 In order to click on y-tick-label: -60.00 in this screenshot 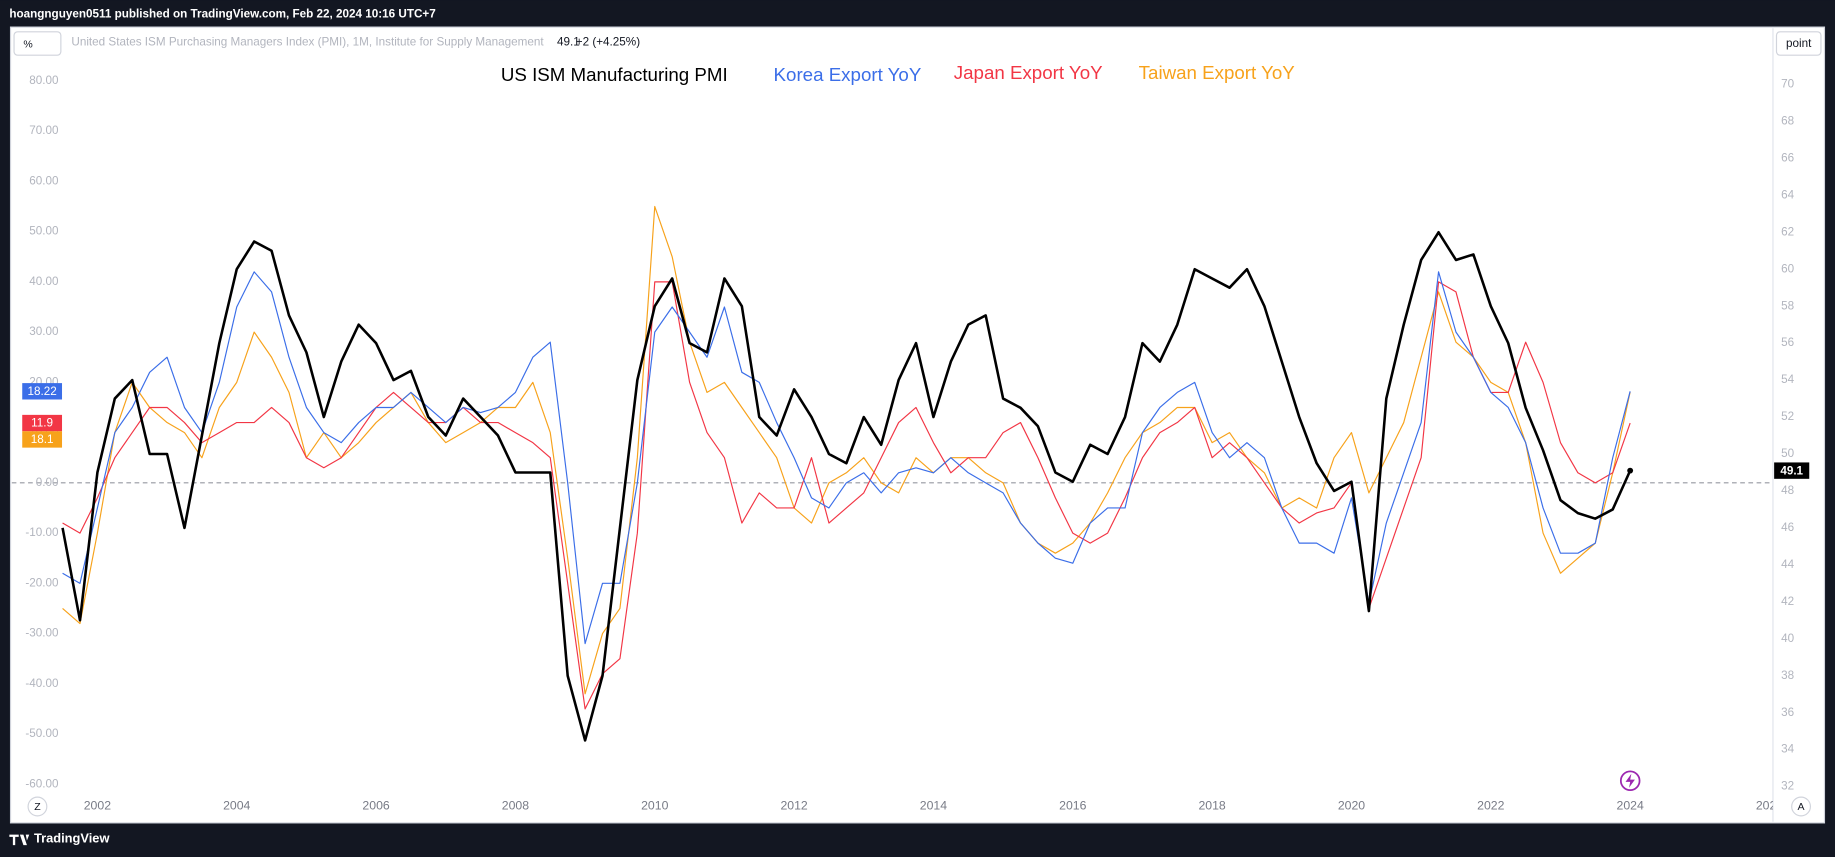, I will do `click(42, 783)`.